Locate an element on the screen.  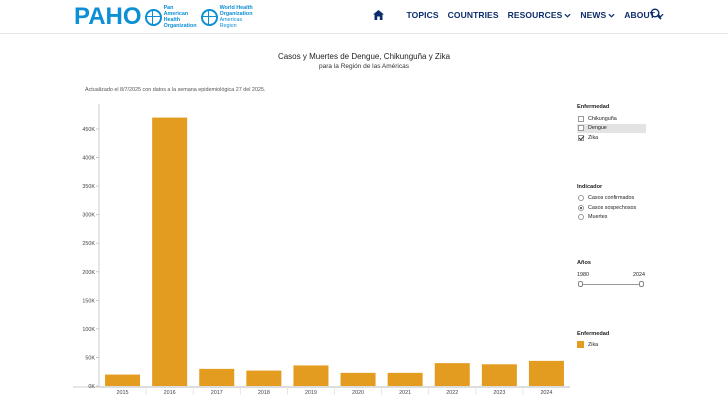
who-region: Americas Region is located at coordinates (231, 23).